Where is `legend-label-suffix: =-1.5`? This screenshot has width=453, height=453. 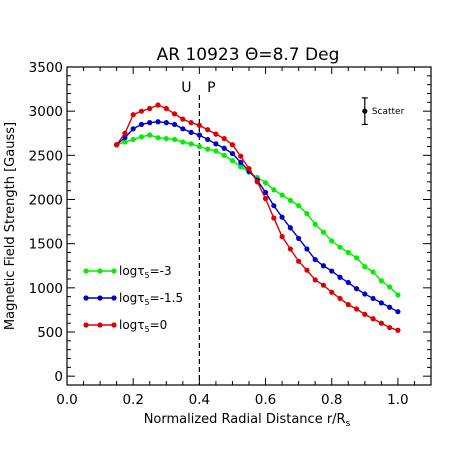 legend-label-suffix: =-1.5 is located at coordinates (166, 298).